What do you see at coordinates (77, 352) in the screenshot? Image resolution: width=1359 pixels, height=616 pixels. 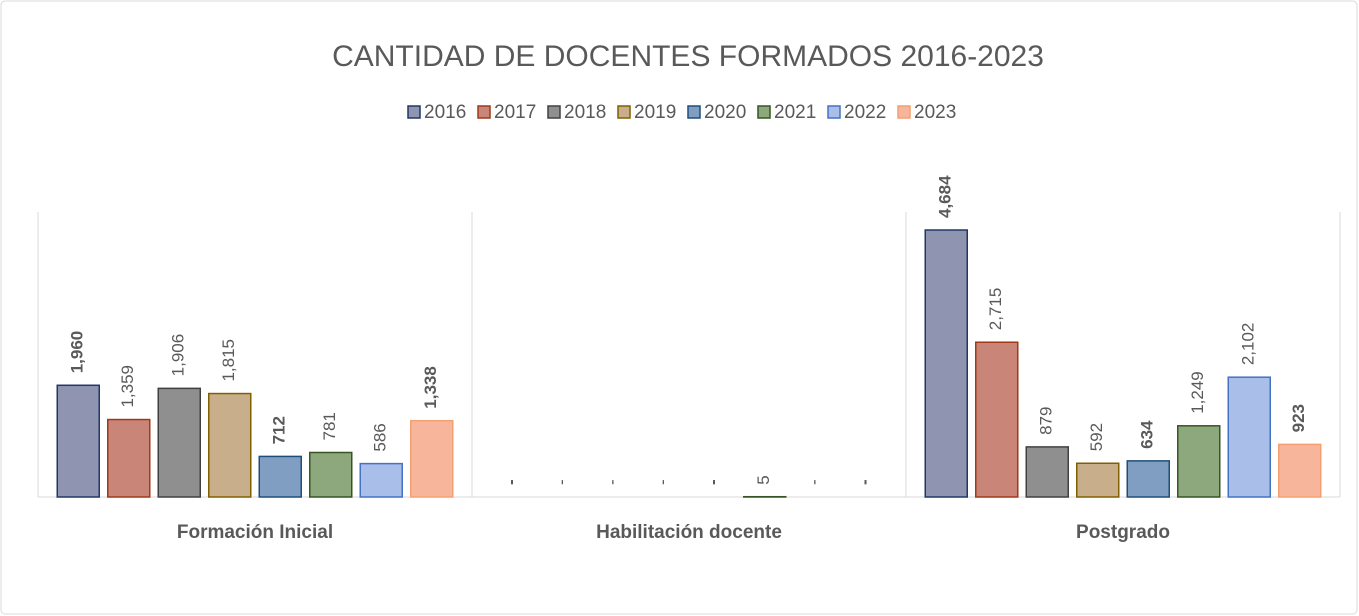 I see `value-label: 1,960` at bounding box center [77, 352].